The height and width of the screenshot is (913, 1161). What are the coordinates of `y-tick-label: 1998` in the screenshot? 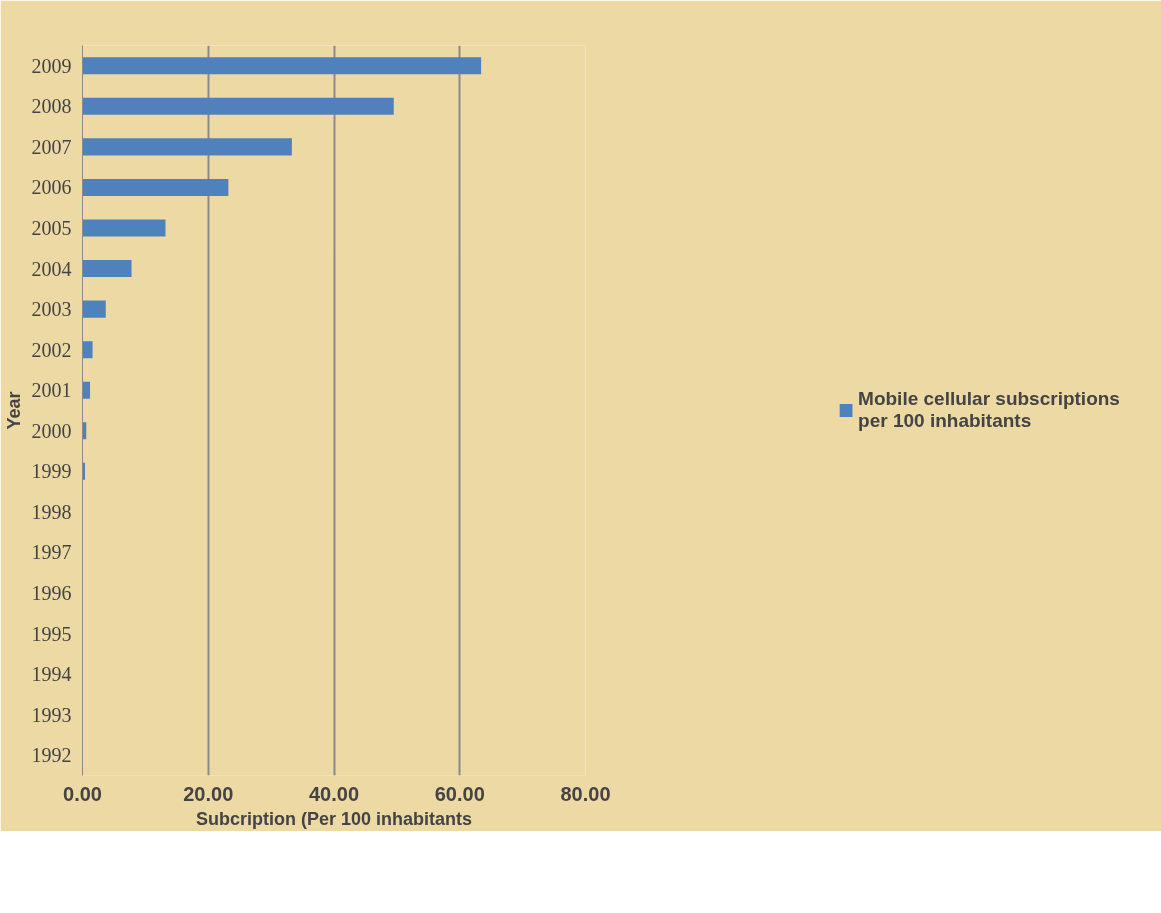 It's located at (51, 511).